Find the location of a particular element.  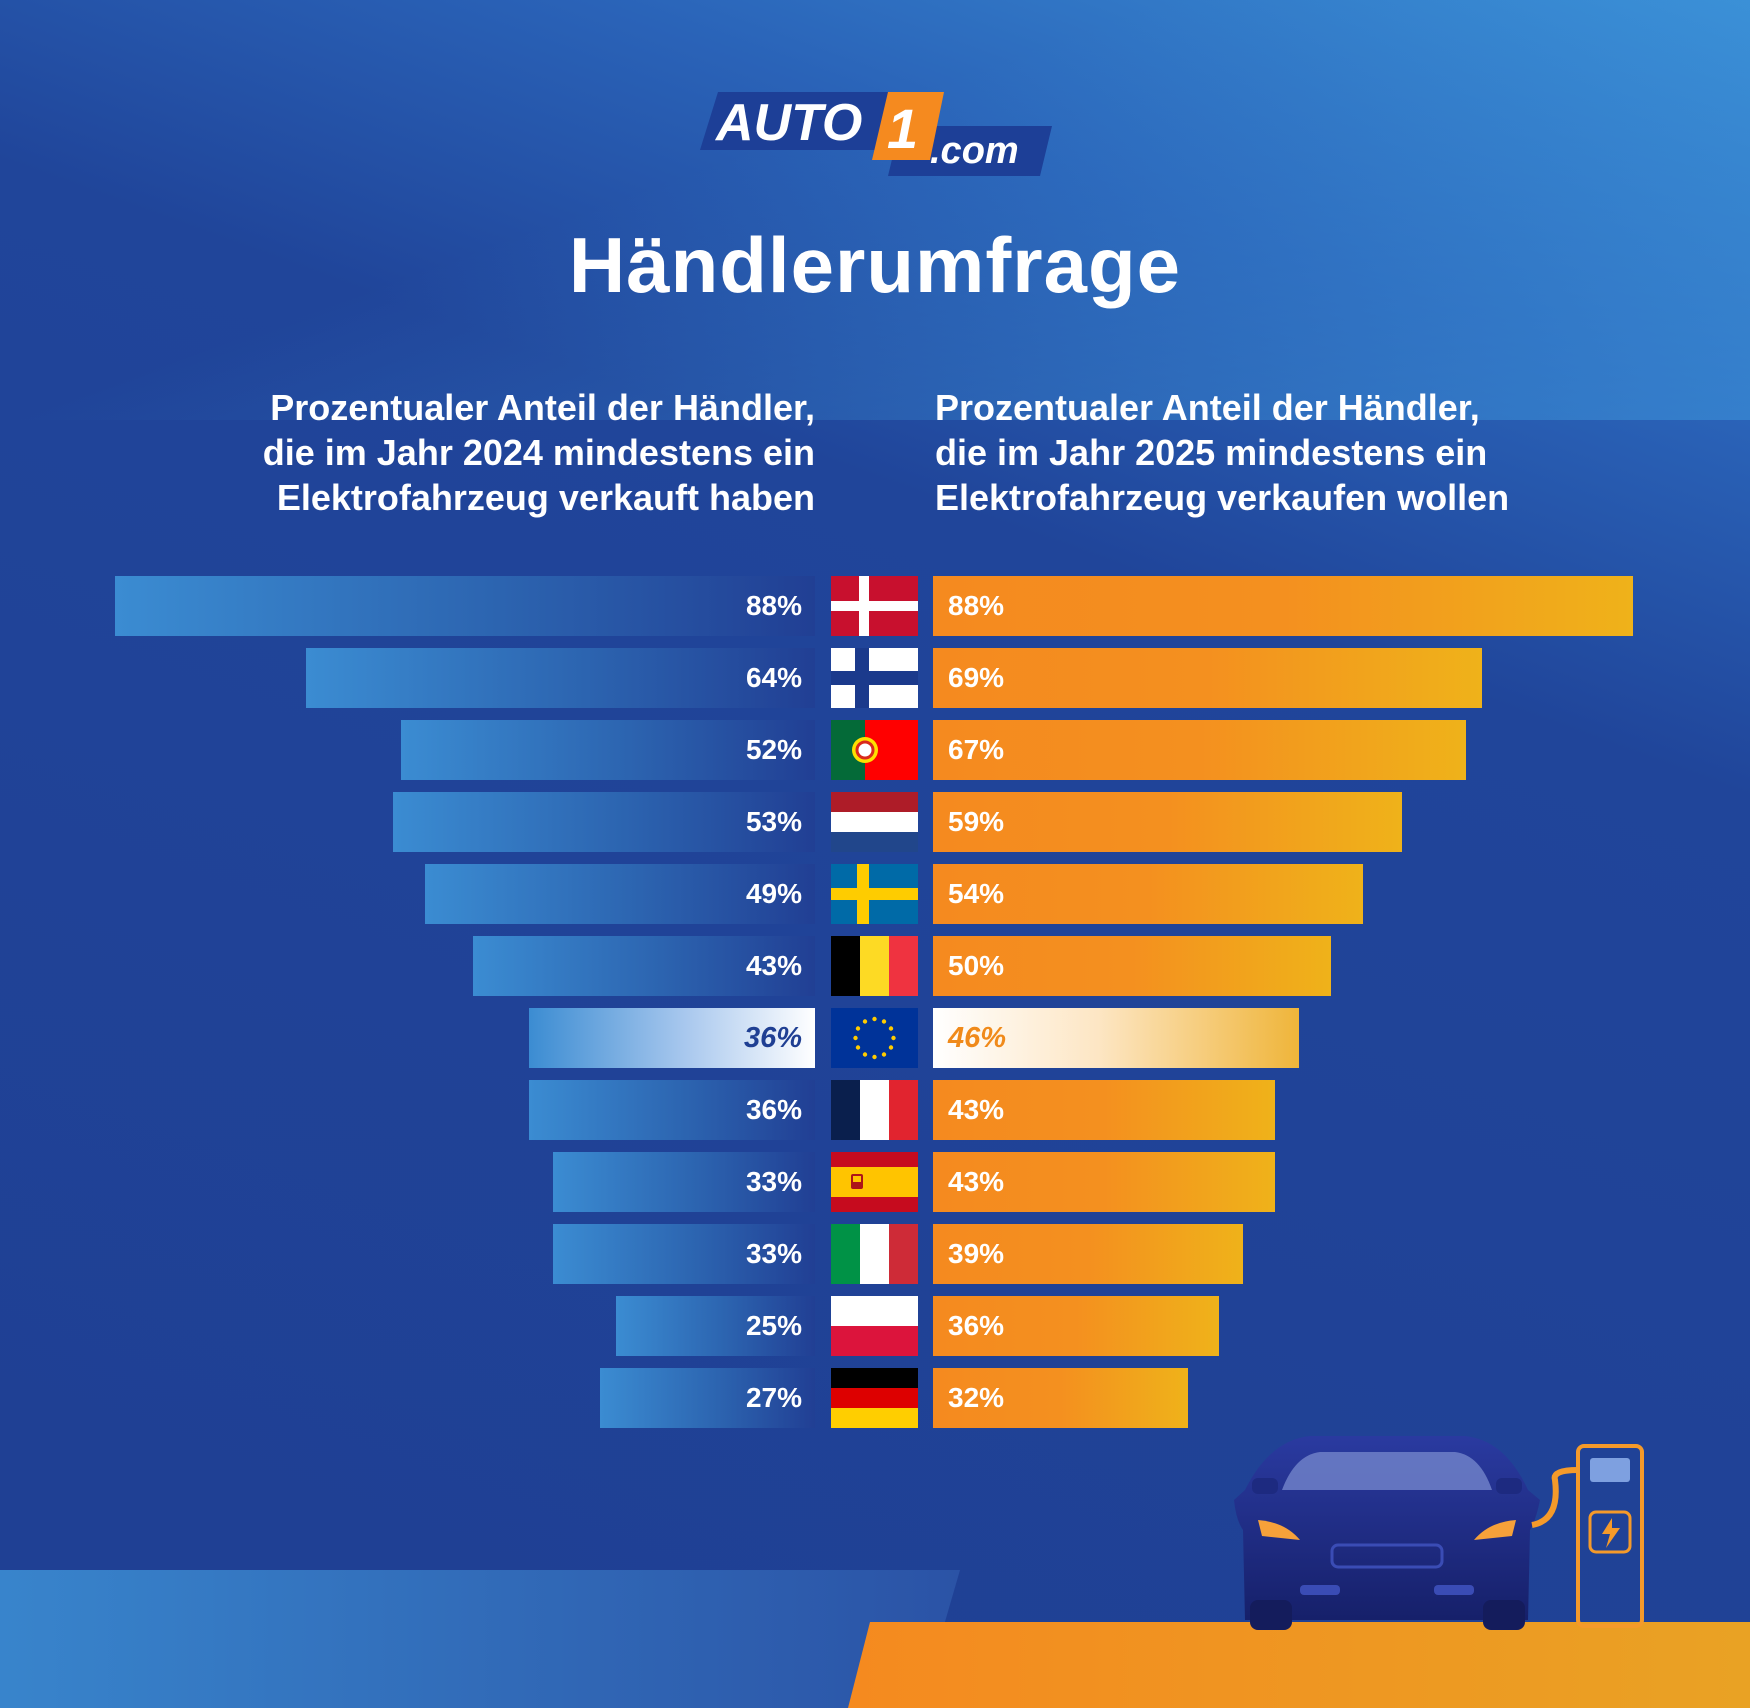

flag-finland-icon is located at coordinates (874, 678).